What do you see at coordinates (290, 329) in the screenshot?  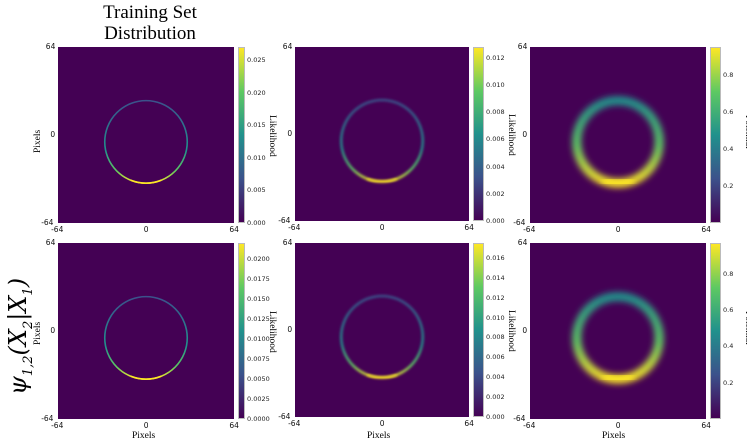 I see `y-tick-5-1: 0` at bounding box center [290, 329].